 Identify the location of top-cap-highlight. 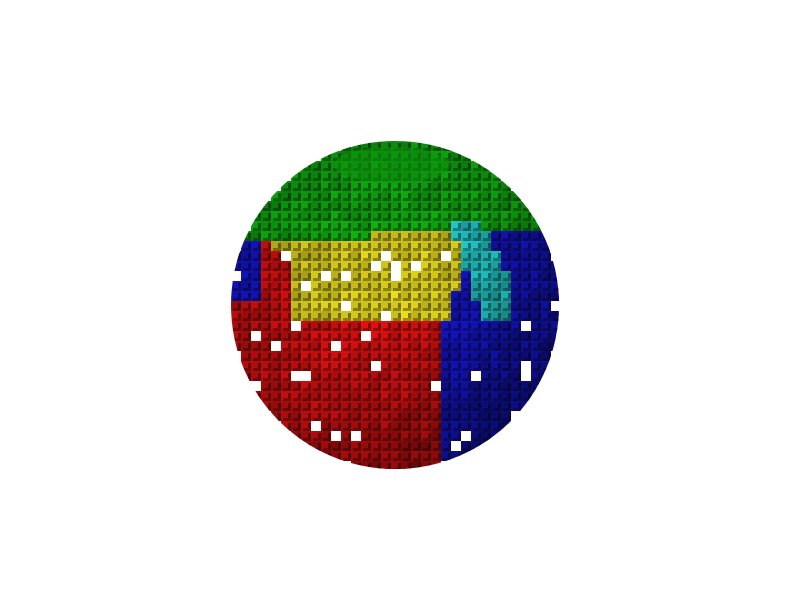
(392, 165).